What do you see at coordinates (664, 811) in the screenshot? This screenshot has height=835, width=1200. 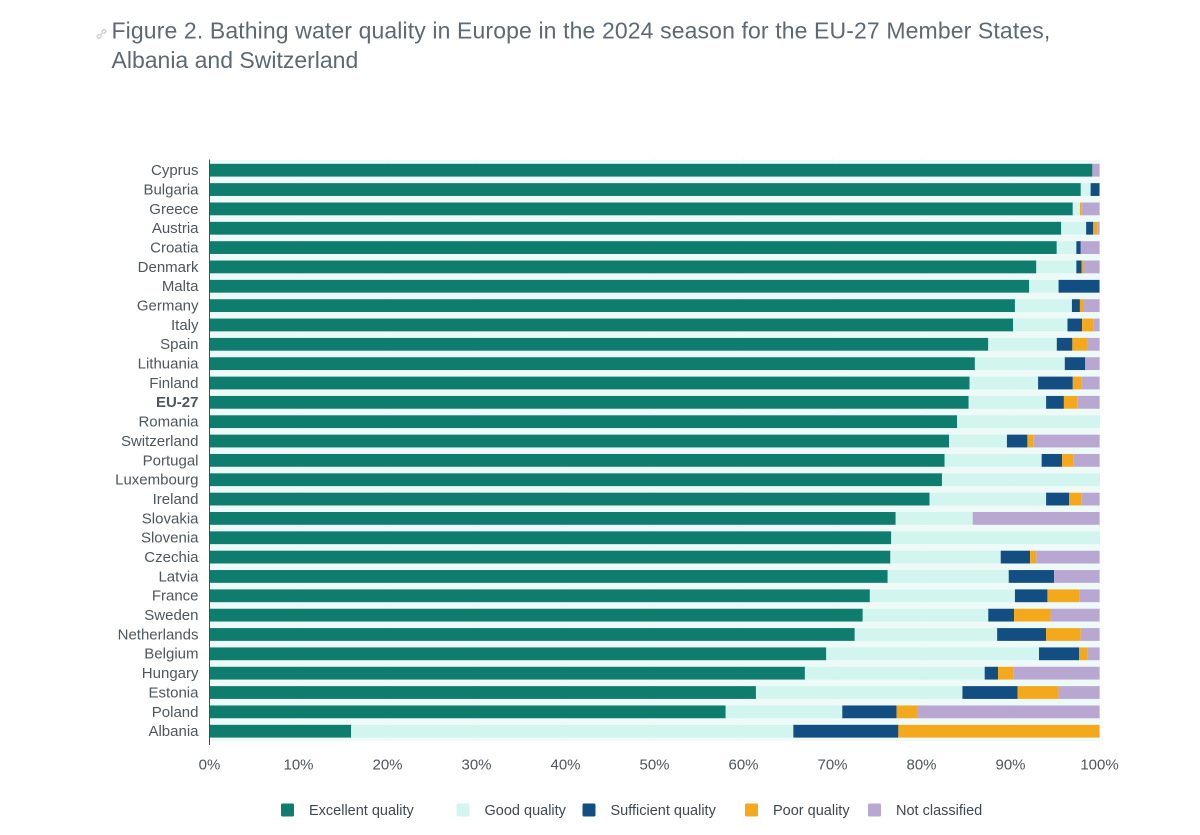 I see `svg-text: Sufficient quality` at bounding box center [664, 811].